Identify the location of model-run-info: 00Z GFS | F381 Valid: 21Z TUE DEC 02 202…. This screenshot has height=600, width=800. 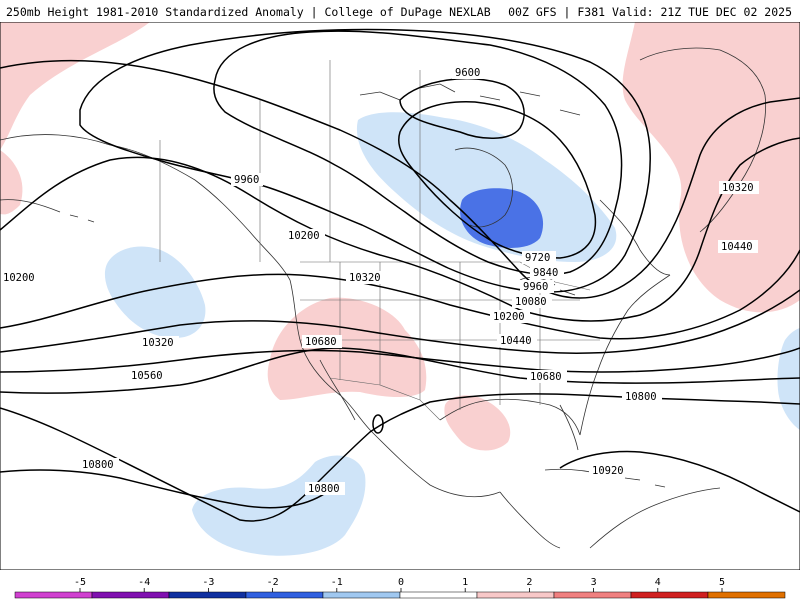
(650, 12).